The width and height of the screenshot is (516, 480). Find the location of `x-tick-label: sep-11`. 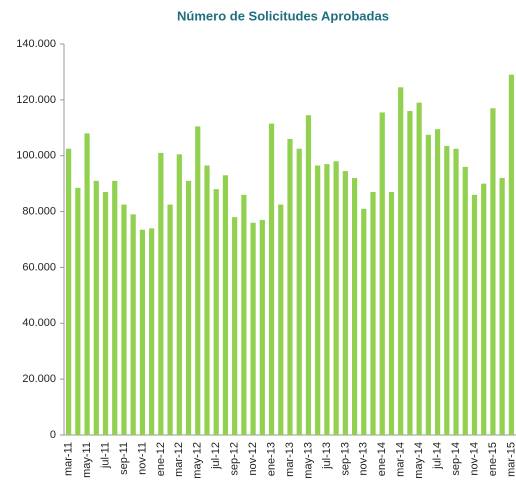

x-tick-label: sep-11 is located at coordinates (124, 458).